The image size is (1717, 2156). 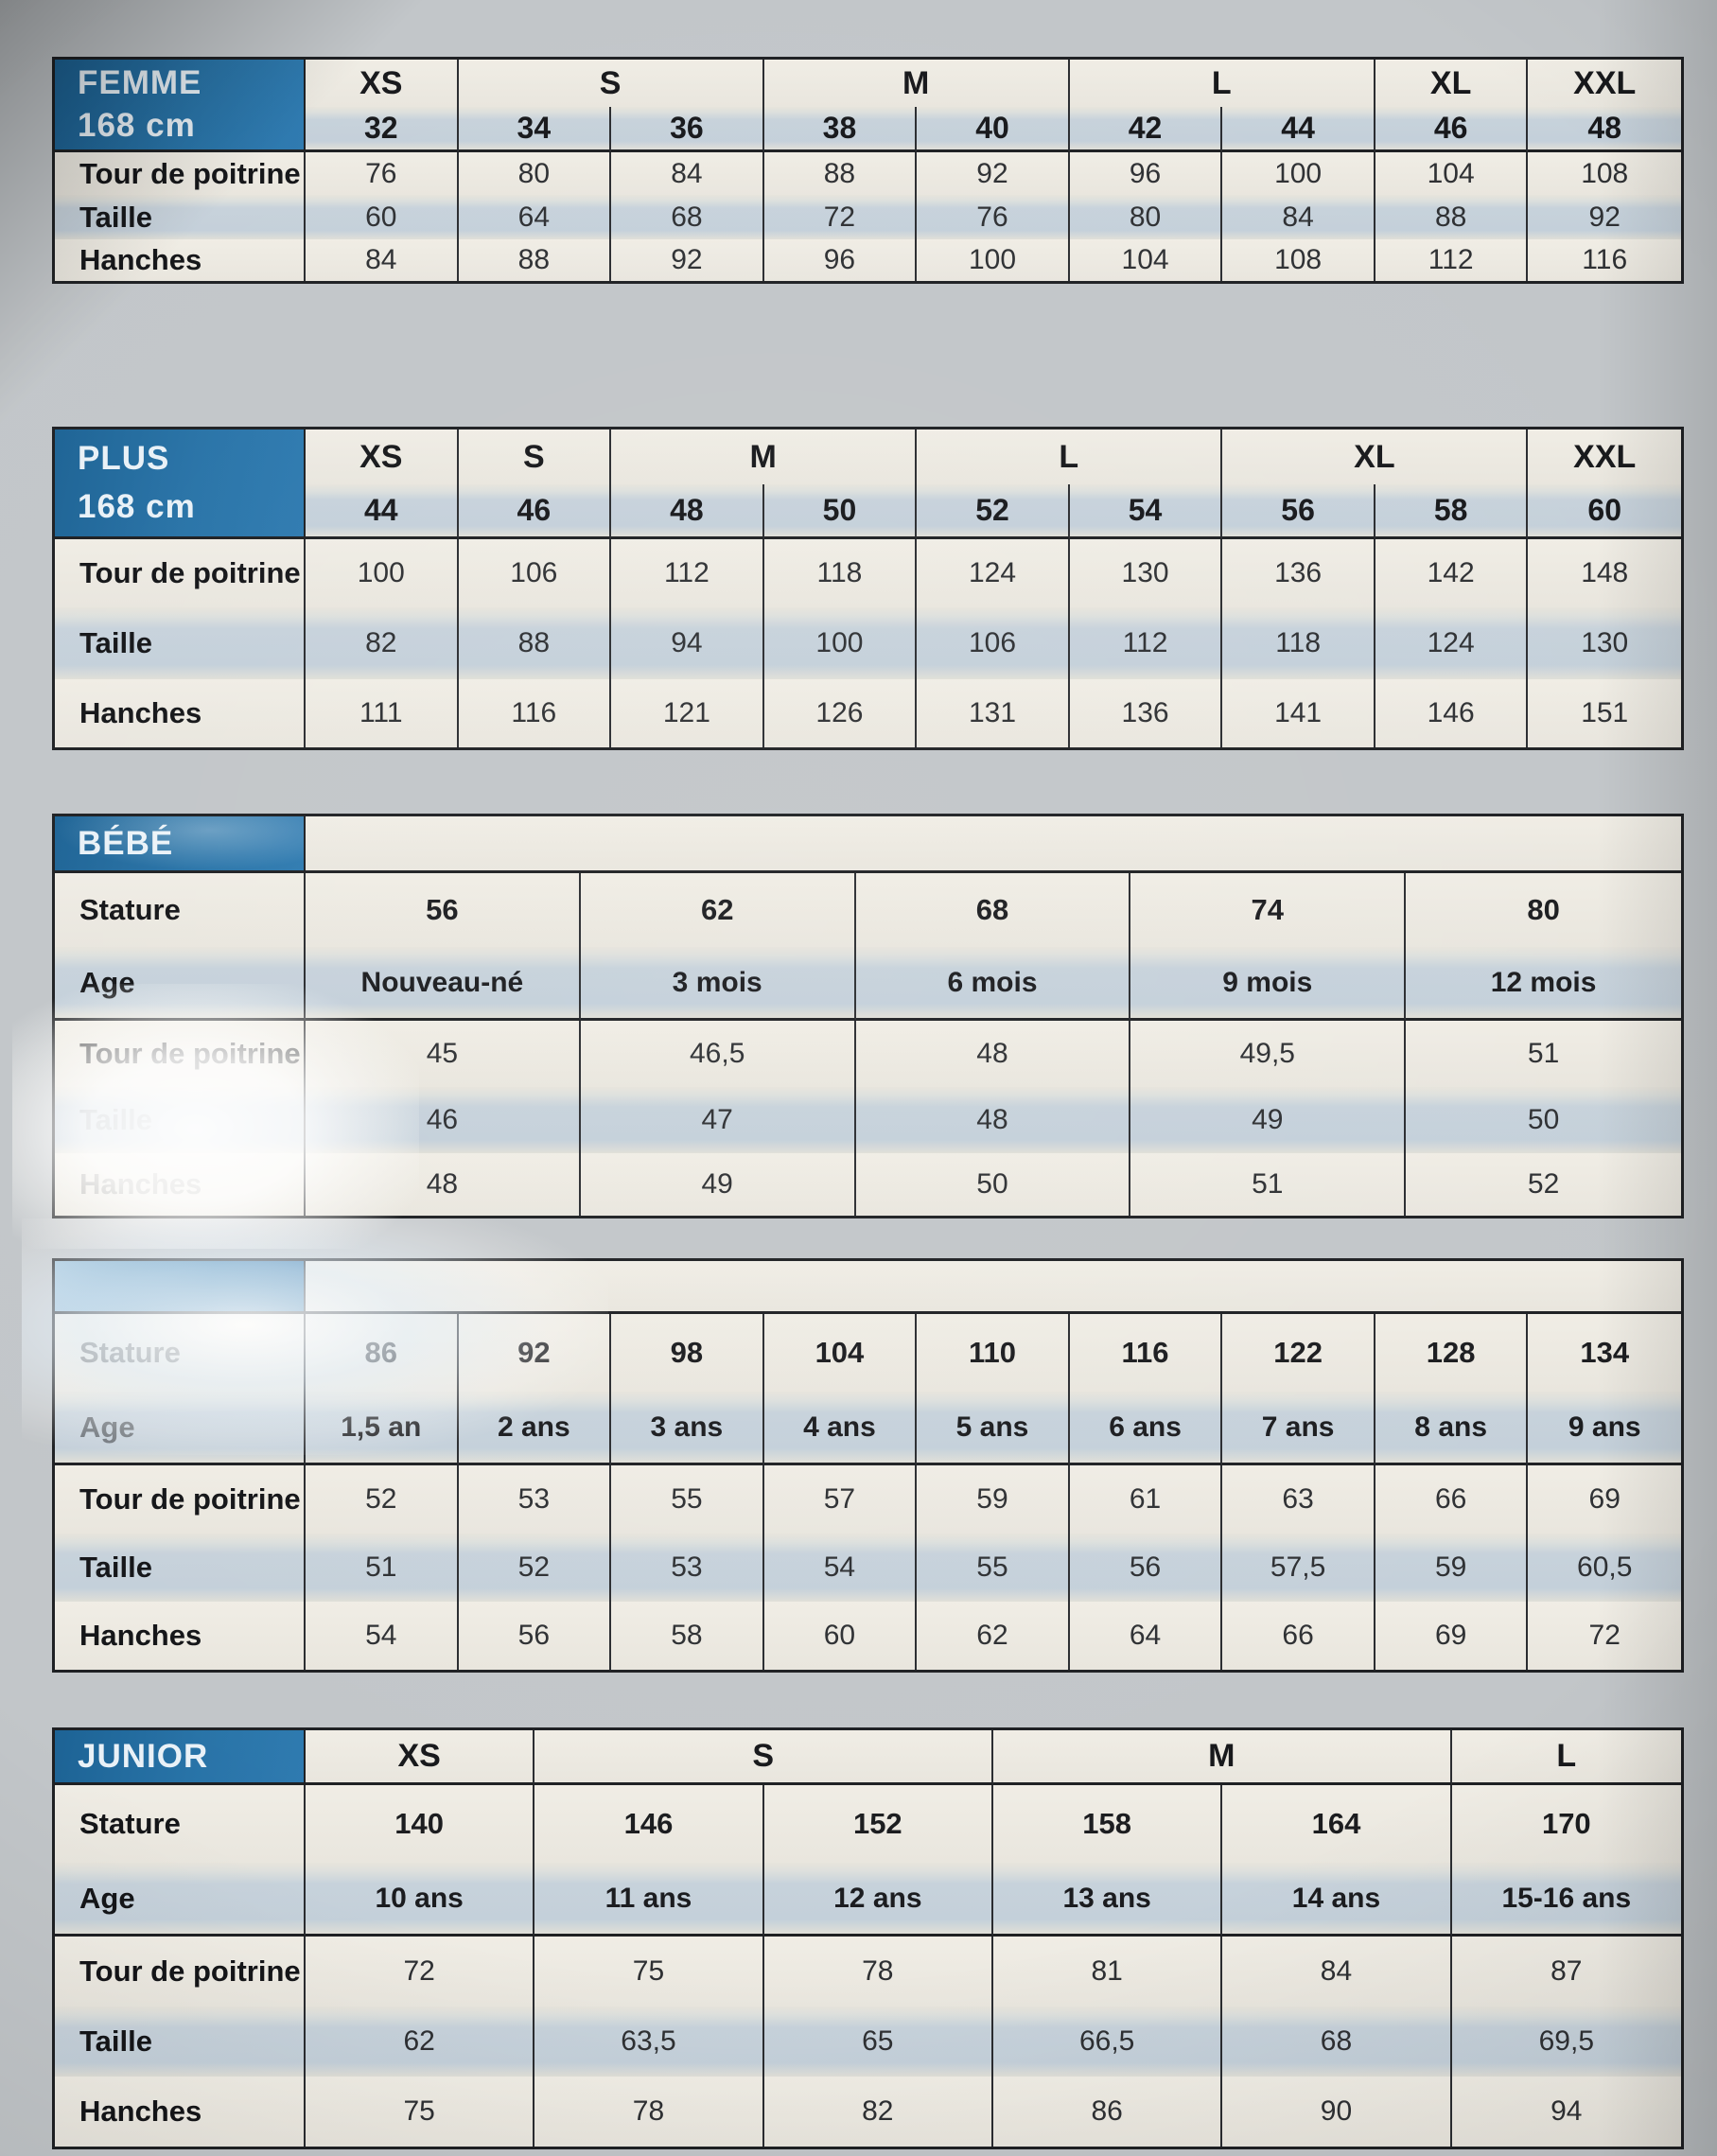 I want to click on measurement-cell: 57,5, so click(x=1298, y=1568).